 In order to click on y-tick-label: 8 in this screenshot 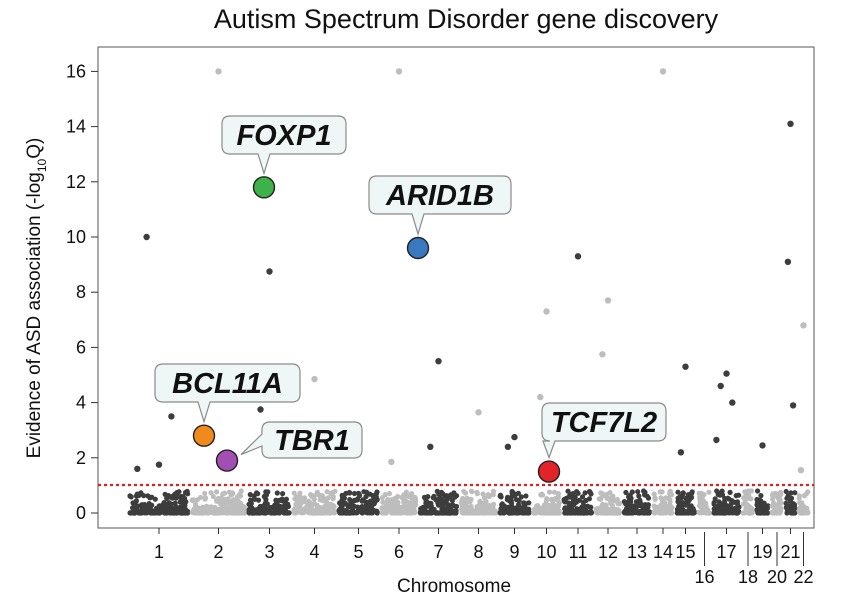, I will do `click(81, 292)`.